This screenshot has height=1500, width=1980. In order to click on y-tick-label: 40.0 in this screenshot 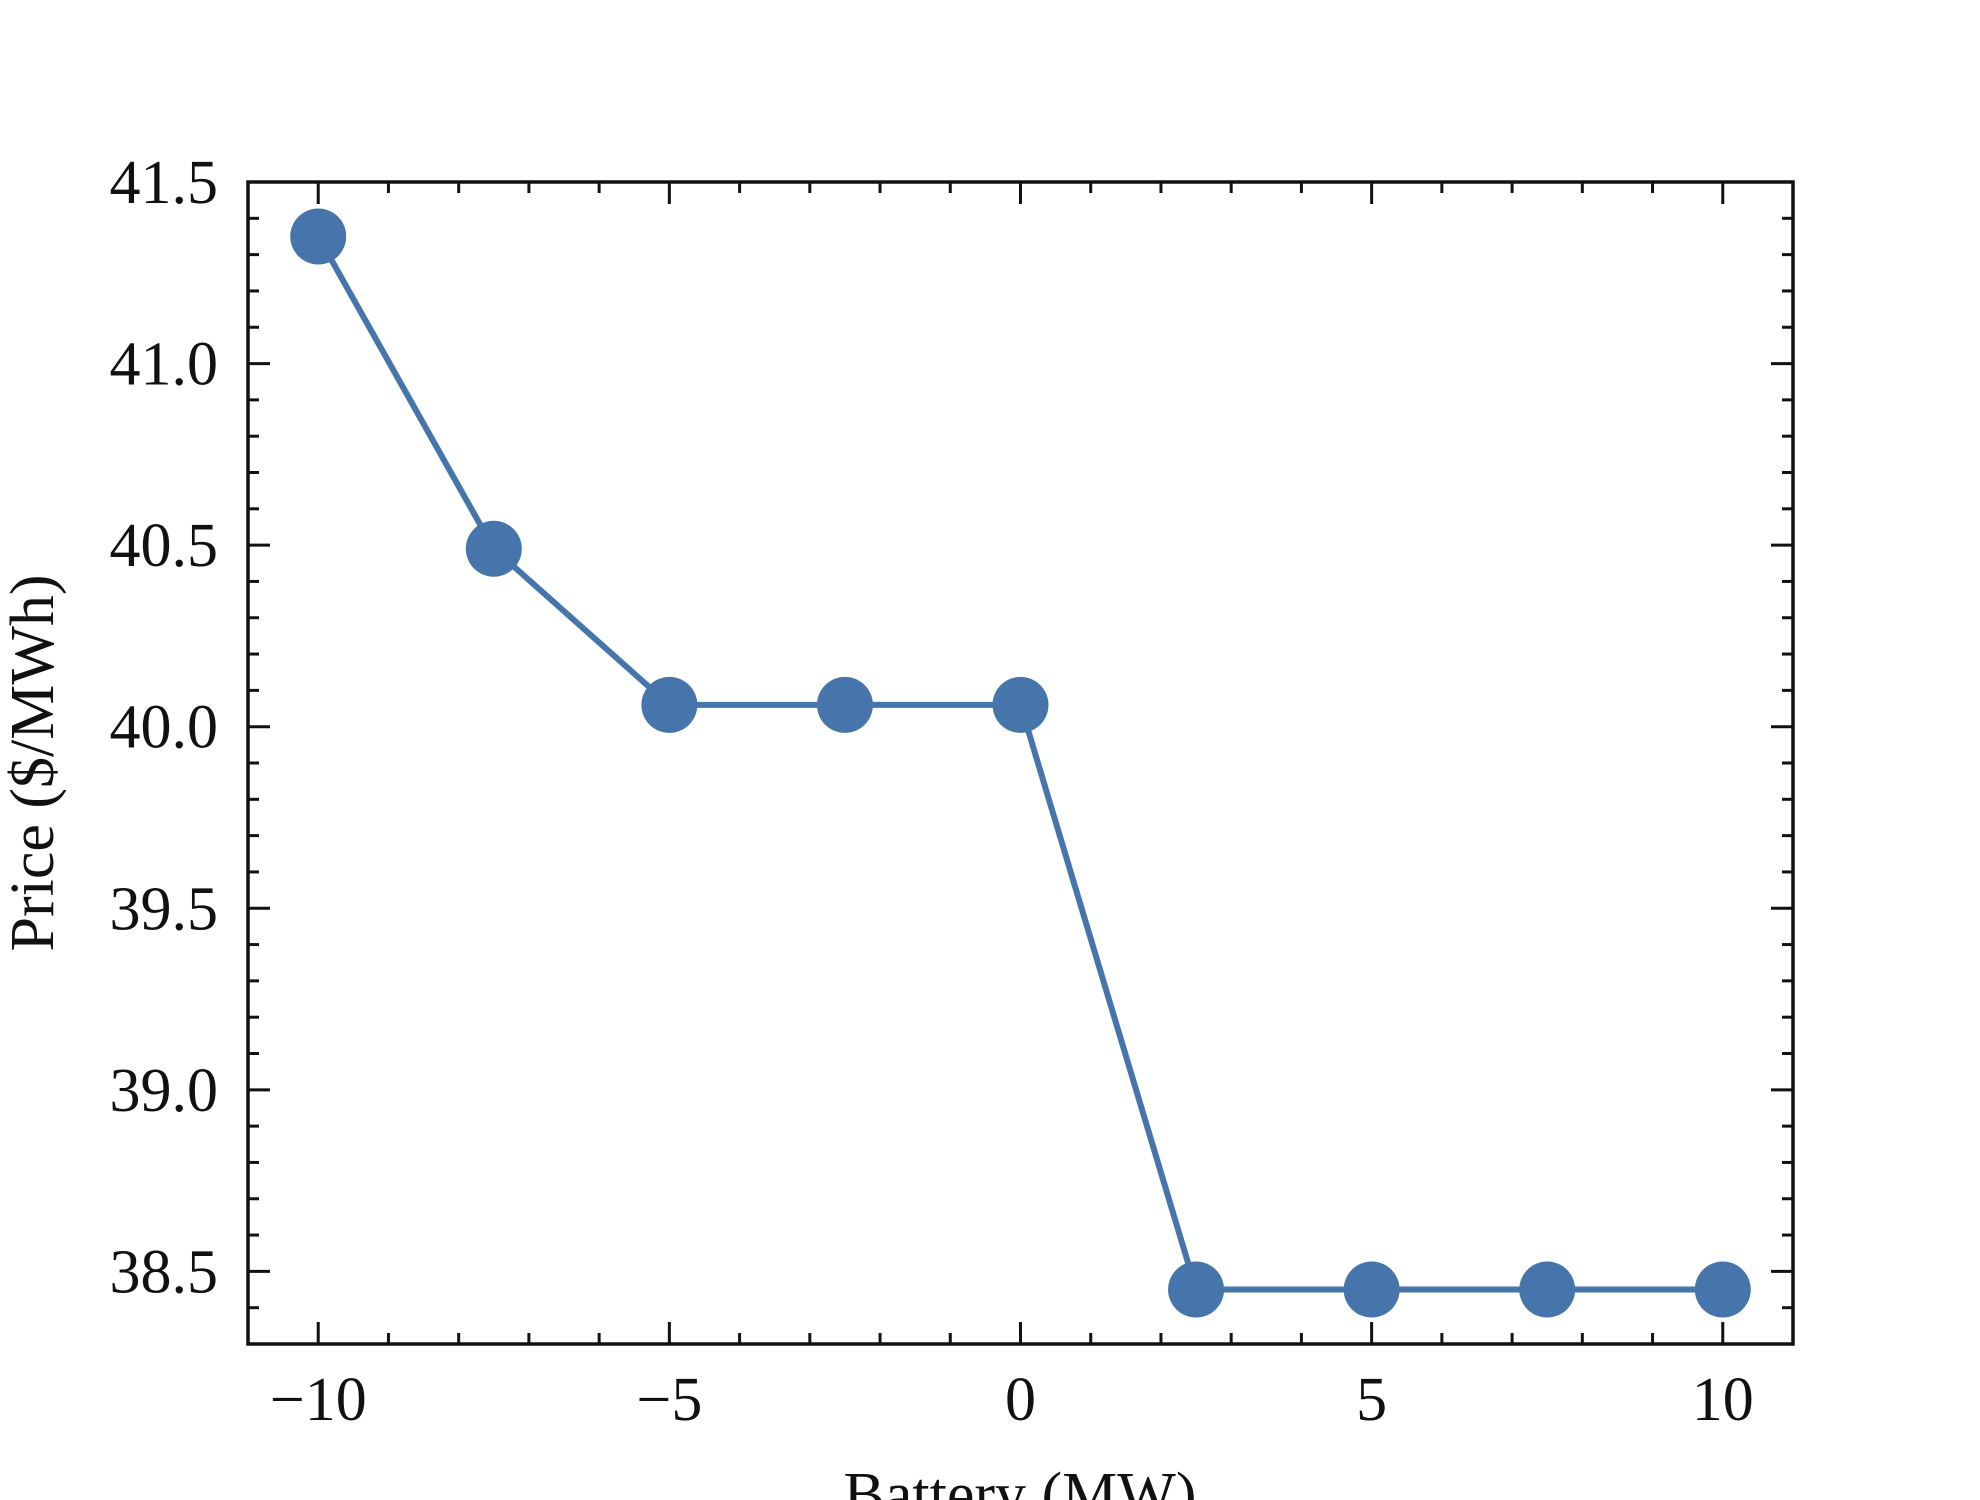, I will do `click(164, 728)`.